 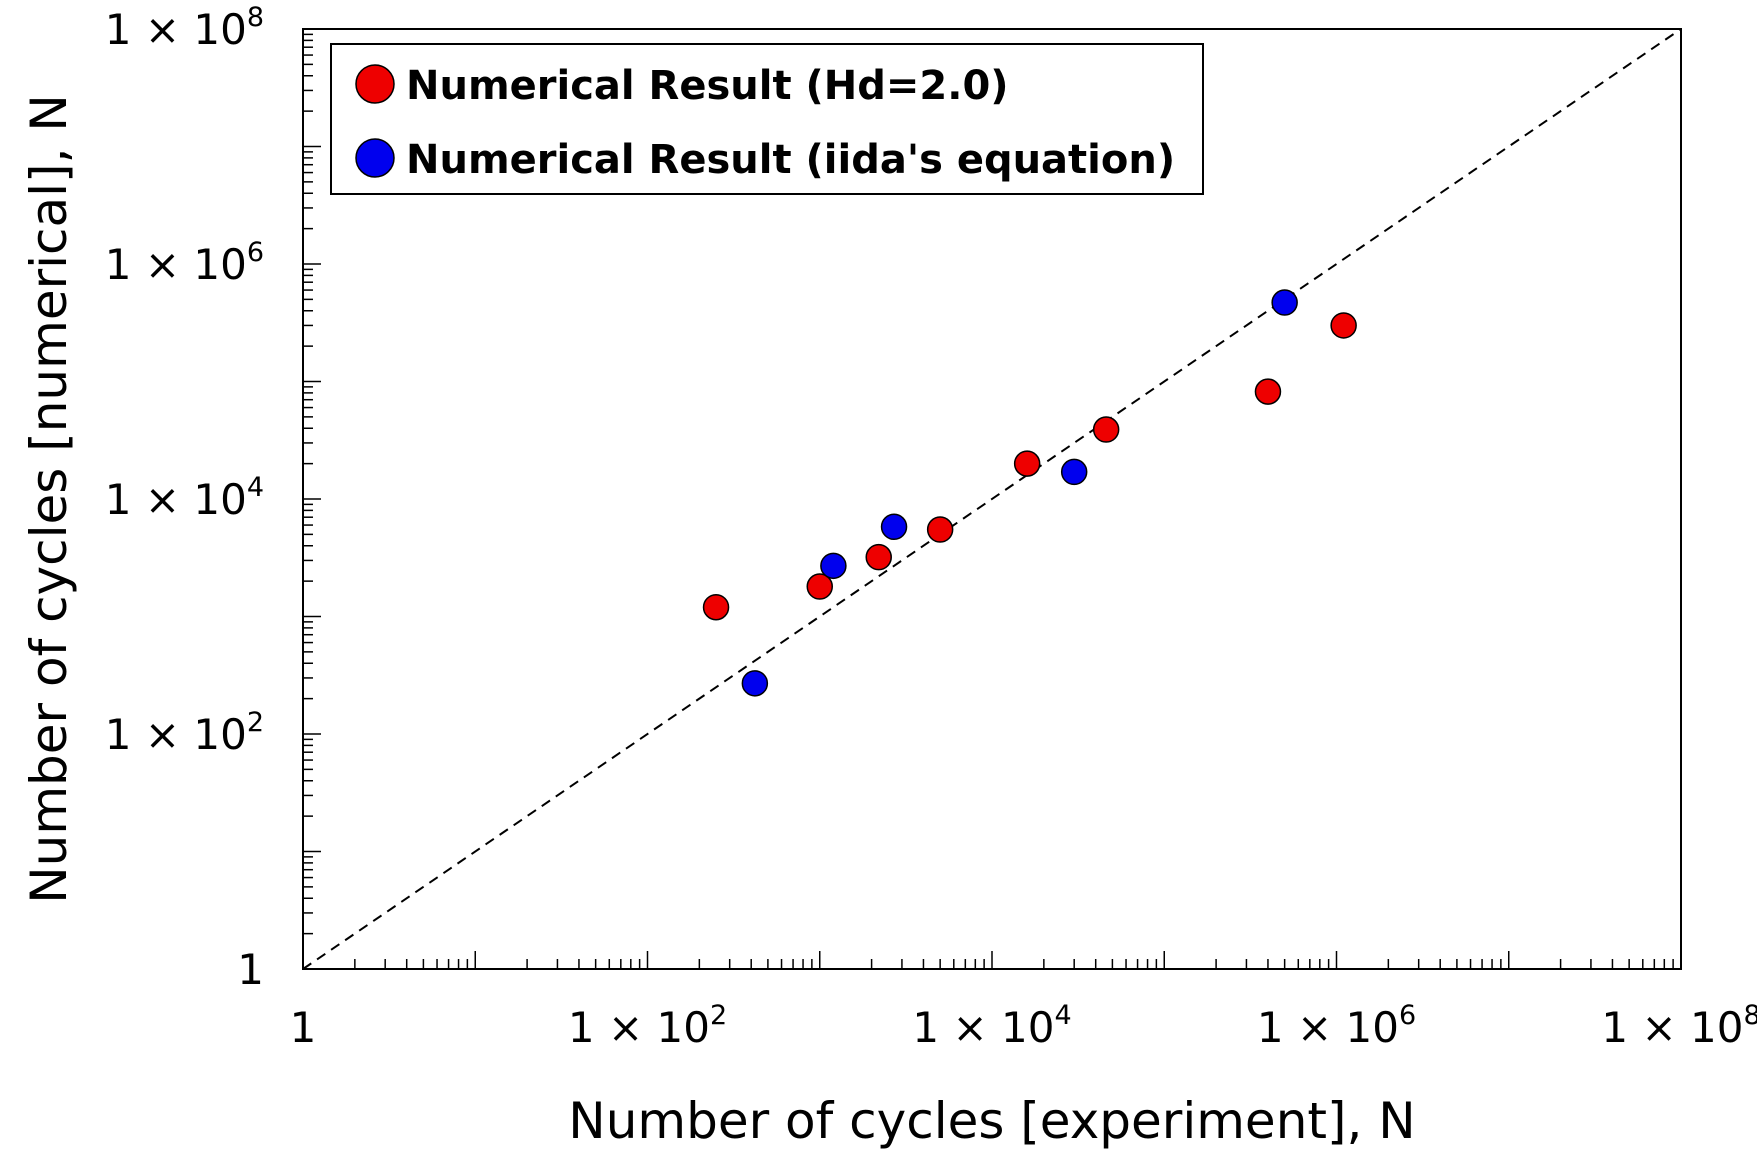 What do you see at coordinates (790, 160) in the screenshot?
I see `legend-label-blue: Numerical Result (iida's equation)` at bounding box center [790, 160].